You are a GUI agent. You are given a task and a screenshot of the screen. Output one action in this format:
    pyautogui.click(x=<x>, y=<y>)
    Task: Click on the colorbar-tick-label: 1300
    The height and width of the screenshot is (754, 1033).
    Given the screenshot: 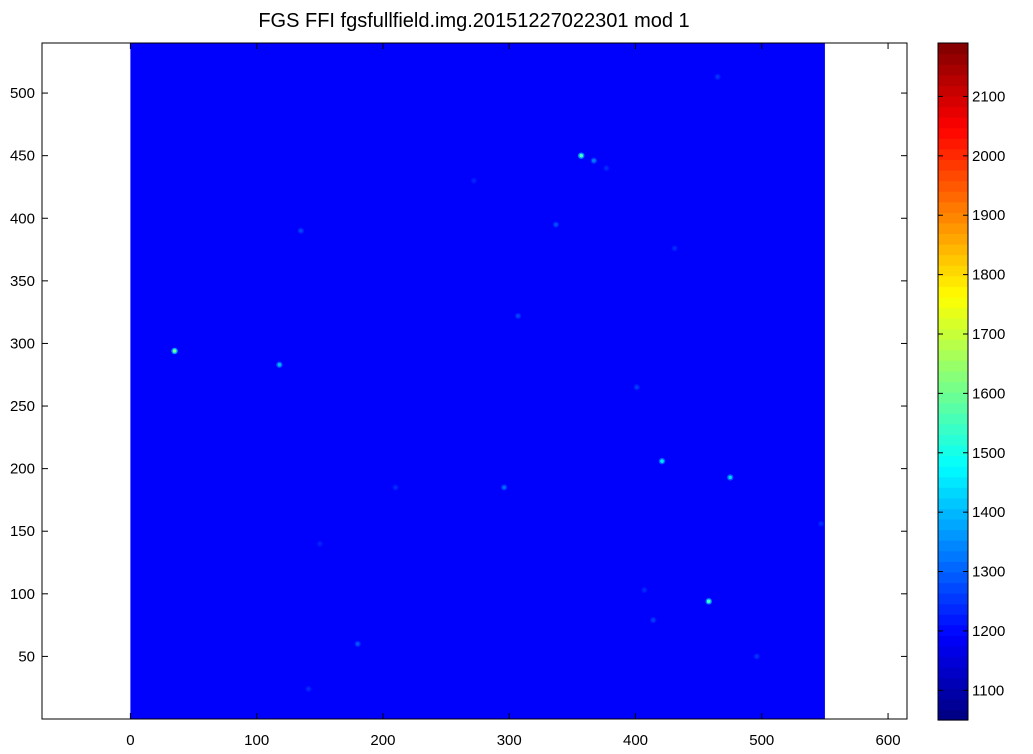 What is the action you would take?
    pyautogui.click(x=988, y=572)
    